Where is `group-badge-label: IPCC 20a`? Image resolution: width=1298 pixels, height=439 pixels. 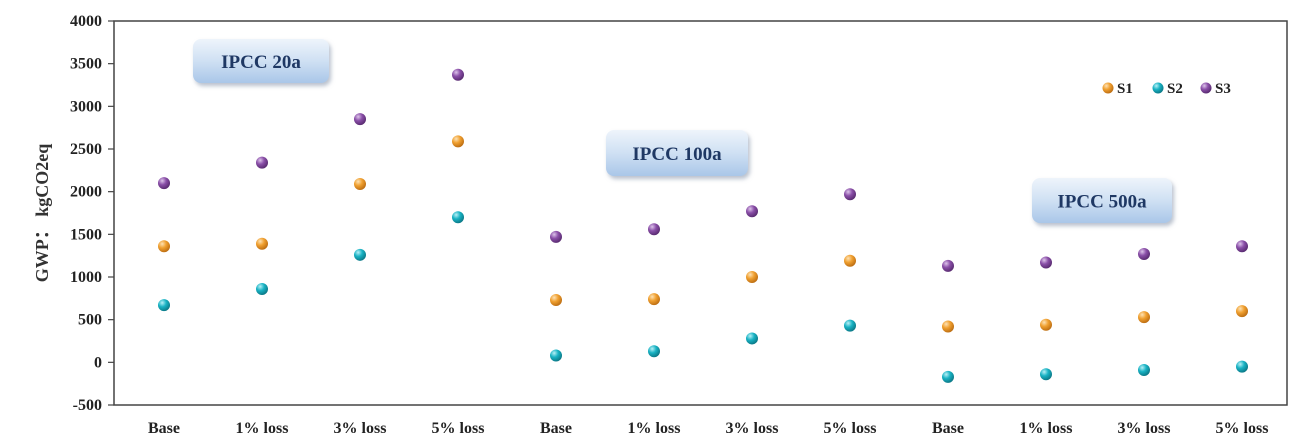
group-badge-label: IPCC 20a is located at coordinates (261, 62).